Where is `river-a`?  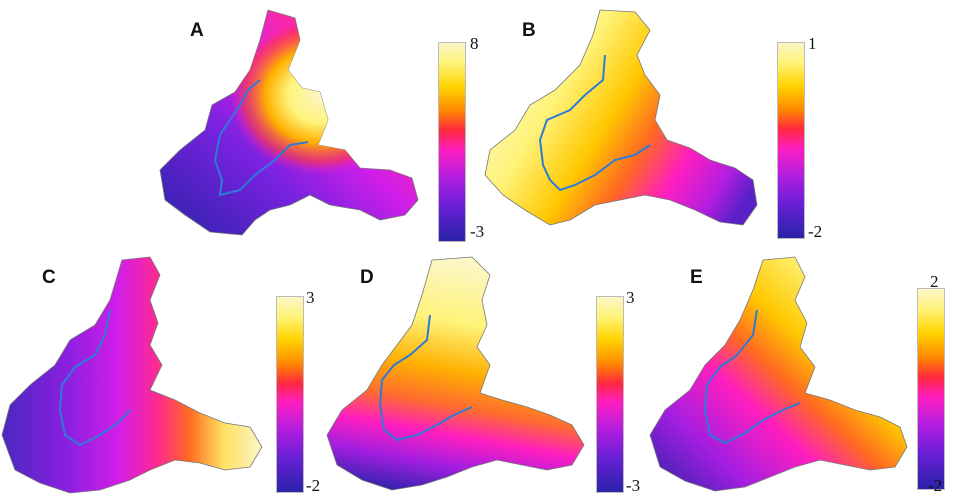 river-a is located at coordinates (261, 138).